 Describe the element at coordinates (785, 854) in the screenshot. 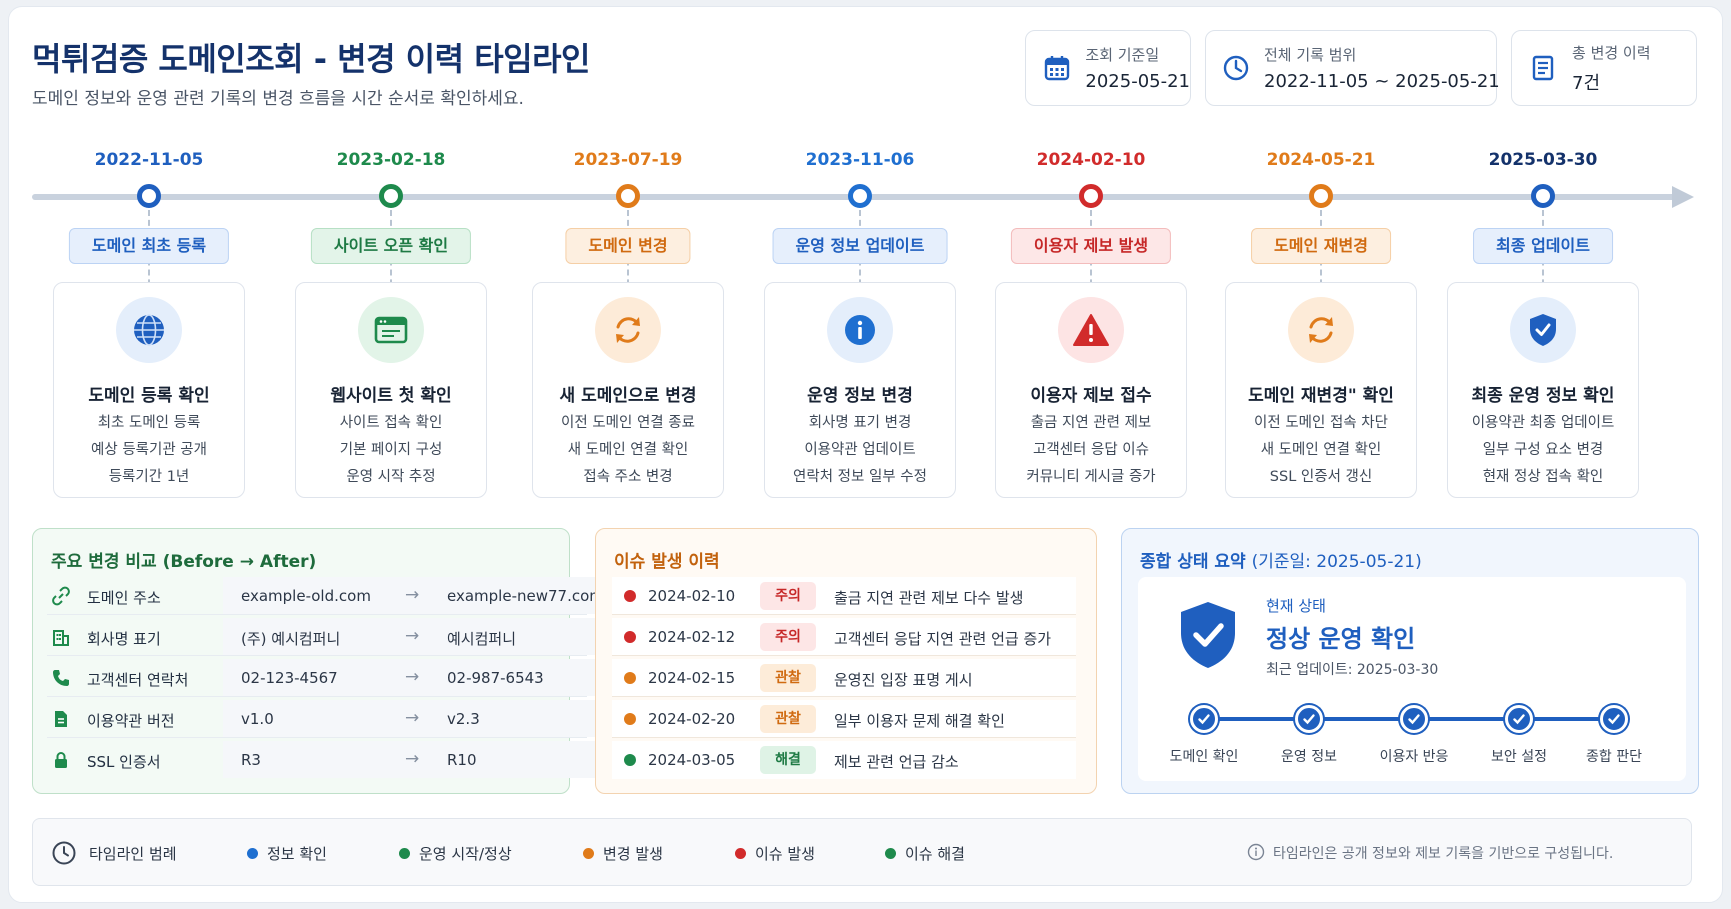

I see `legend-item-label: 이슈 발생` at that location.